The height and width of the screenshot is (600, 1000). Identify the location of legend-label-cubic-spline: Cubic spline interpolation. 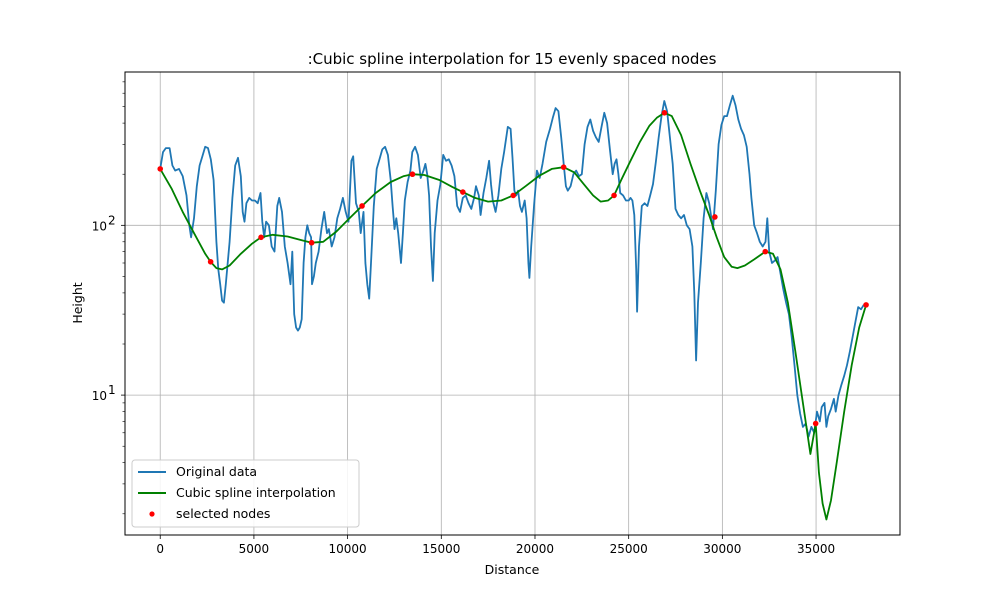
(256, 492).